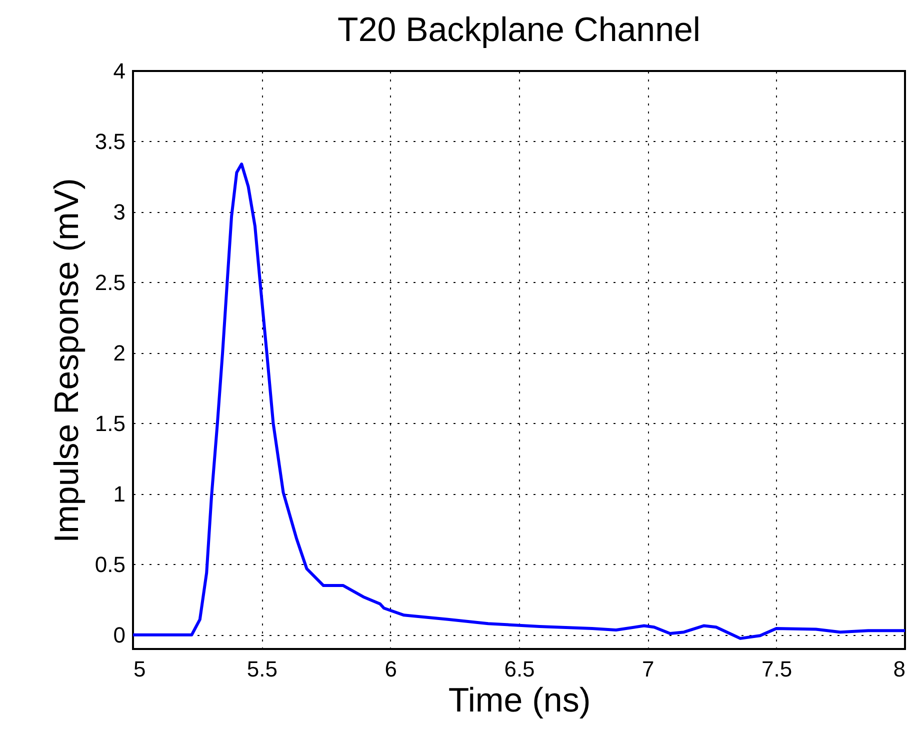 The width and height of the screenshot is (912, 741). Describe the element at coordinates (519, 701) in the screenshot. I see `x-axis-title: Time (ns)` at that location.